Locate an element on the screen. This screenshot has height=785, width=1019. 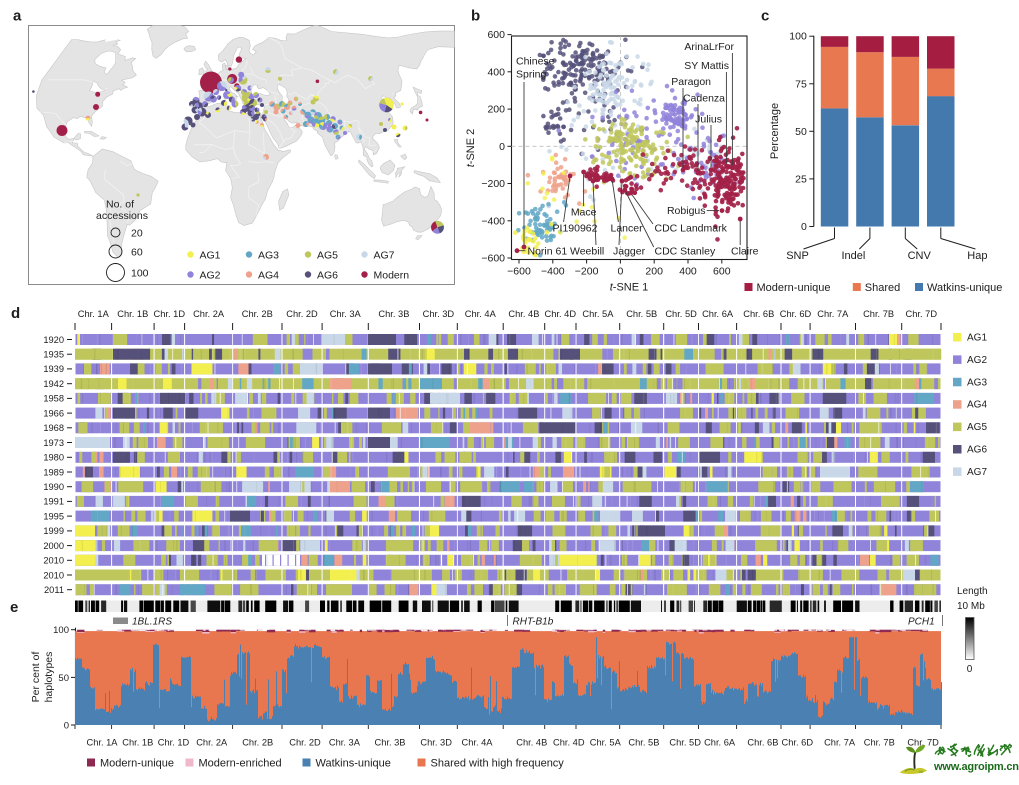
svg-text: 1991 is located at coordinates (53, 502).